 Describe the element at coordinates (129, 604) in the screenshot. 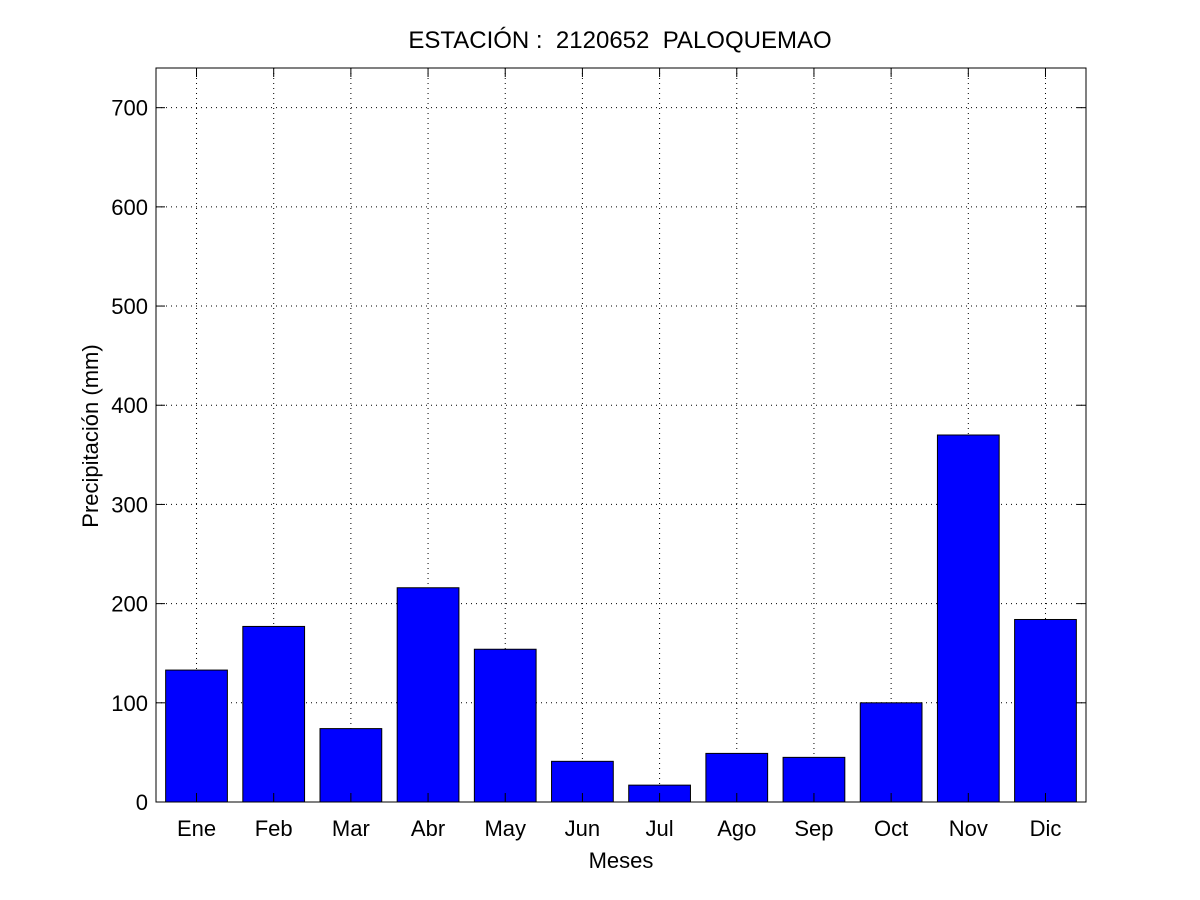

I see `y-tick-label: 200` at that location.